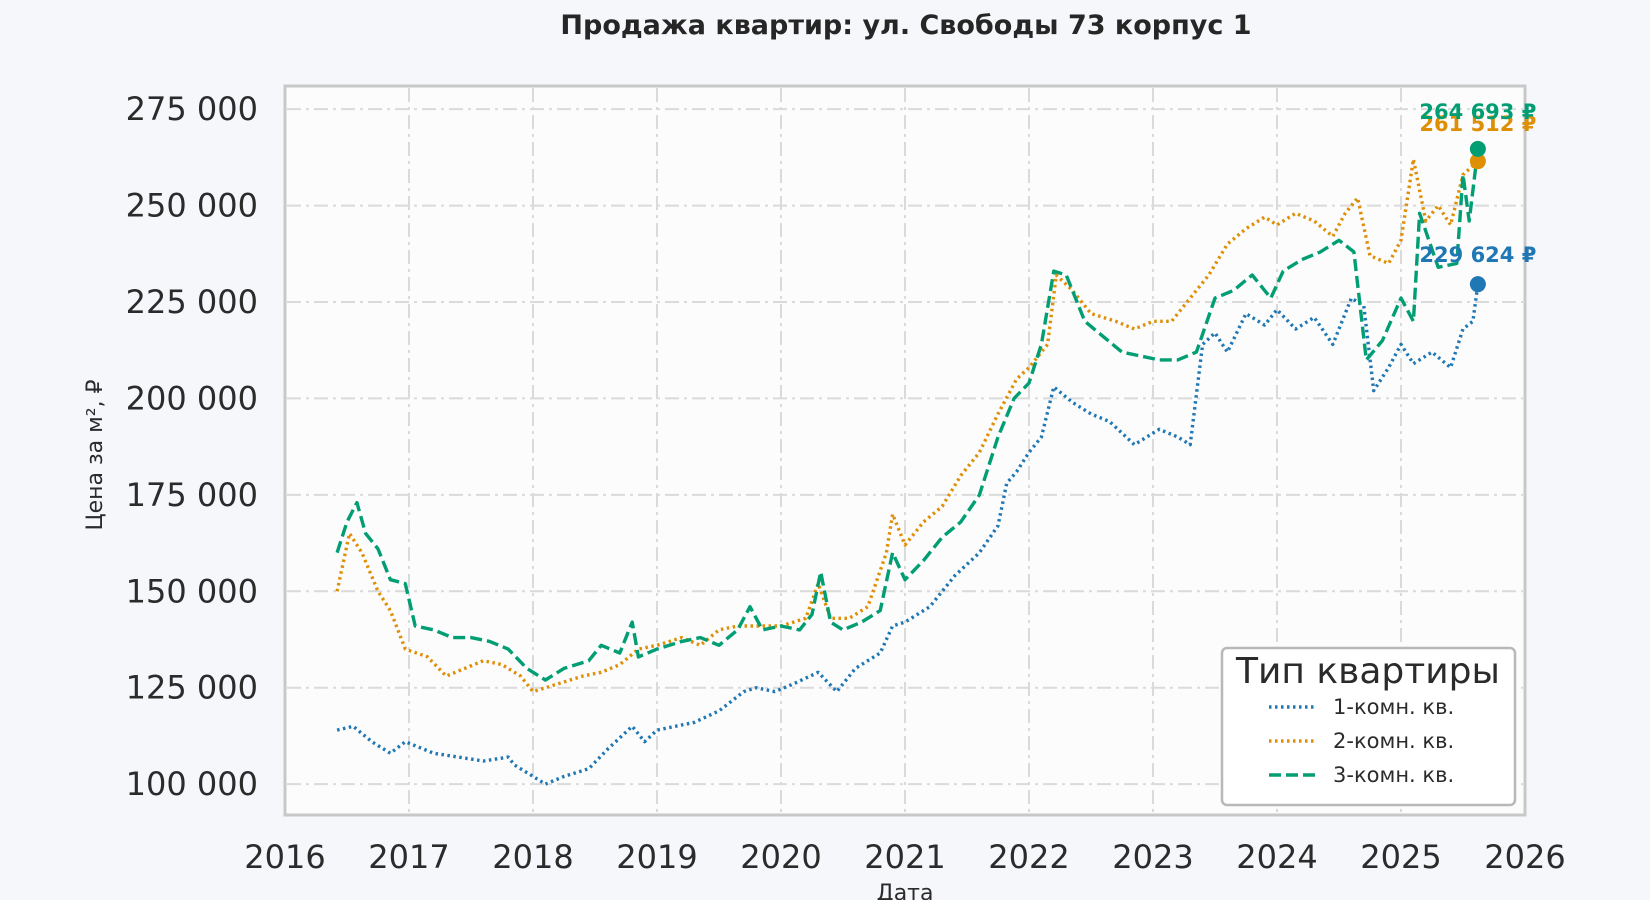 The width and height of the screenshot is (1650, 900). Describe the element at coordinates (1477, 255) in the screenshot. I see `end-value-label: 229 624 ₽` at that location.